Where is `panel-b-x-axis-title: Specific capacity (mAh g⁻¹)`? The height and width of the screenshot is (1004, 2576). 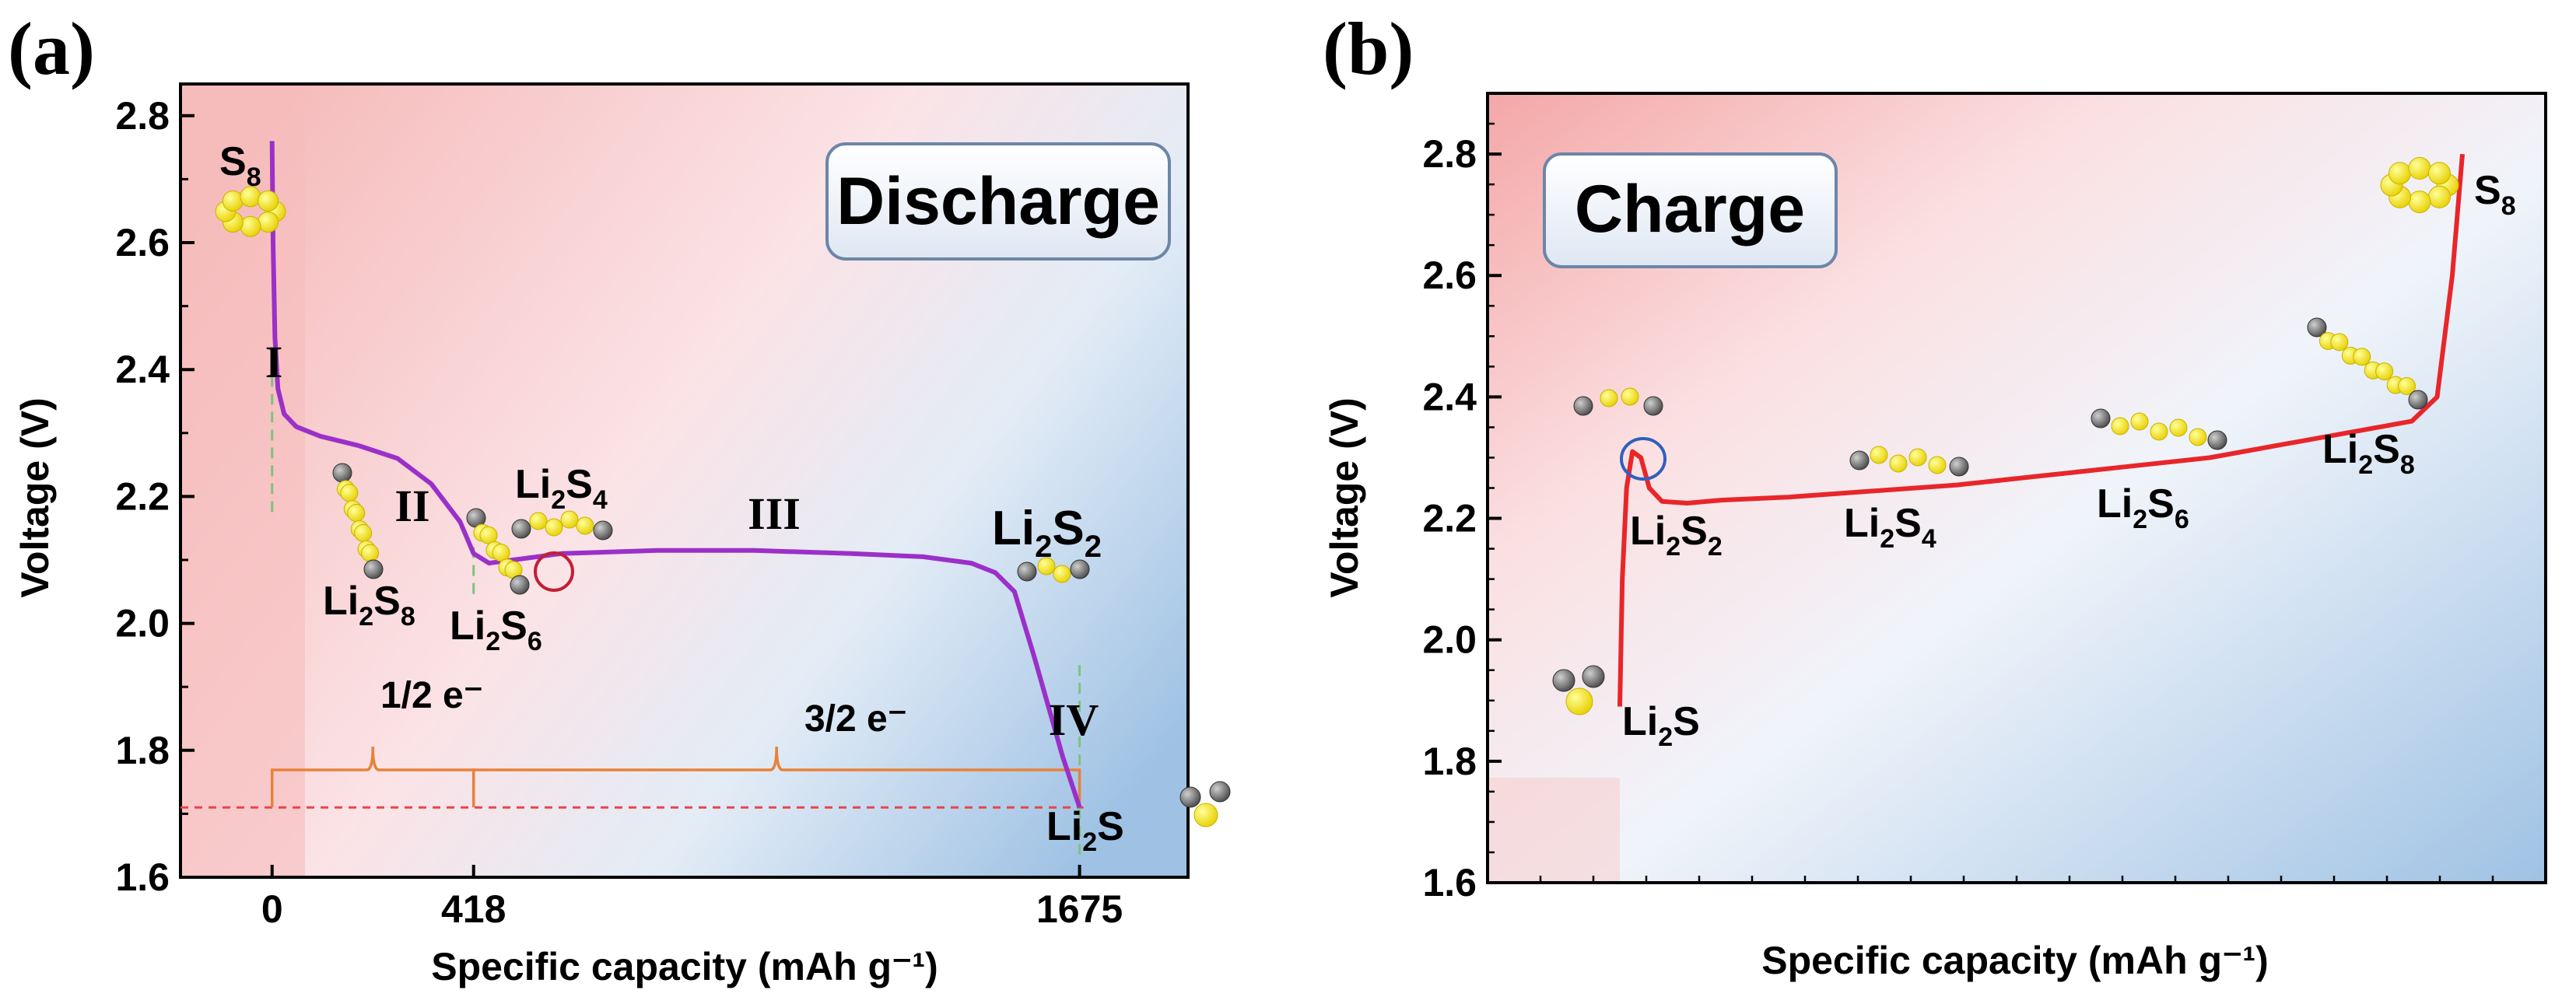 panel-b-x-axis-title: Specific capacity (mAh g⁻¹) is located at coordinates (2015, 960).